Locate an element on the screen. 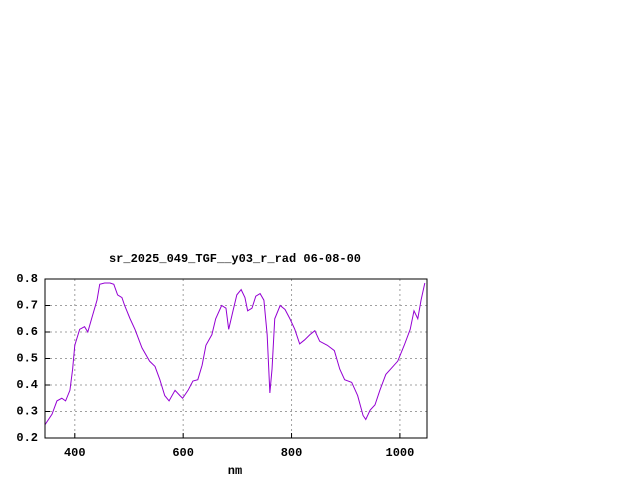  x-tick-label: 600 is located at coordinates (183, 453).